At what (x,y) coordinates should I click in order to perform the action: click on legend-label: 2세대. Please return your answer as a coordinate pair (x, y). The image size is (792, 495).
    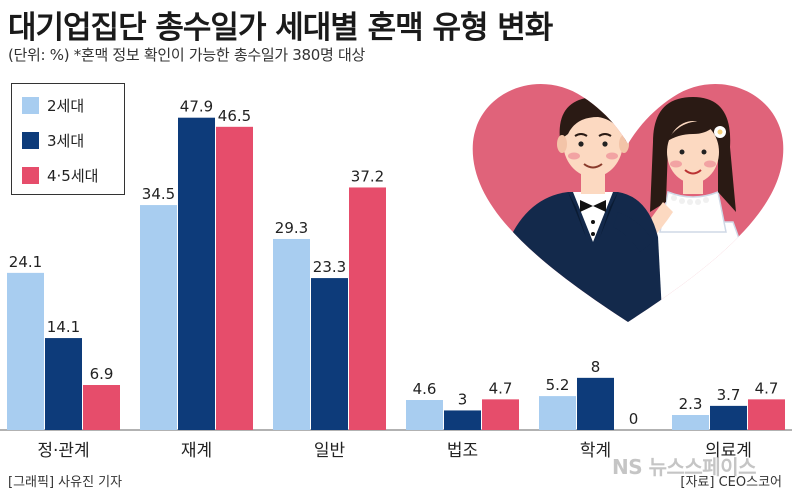
    Looking at the image, I should click on (66, 105).